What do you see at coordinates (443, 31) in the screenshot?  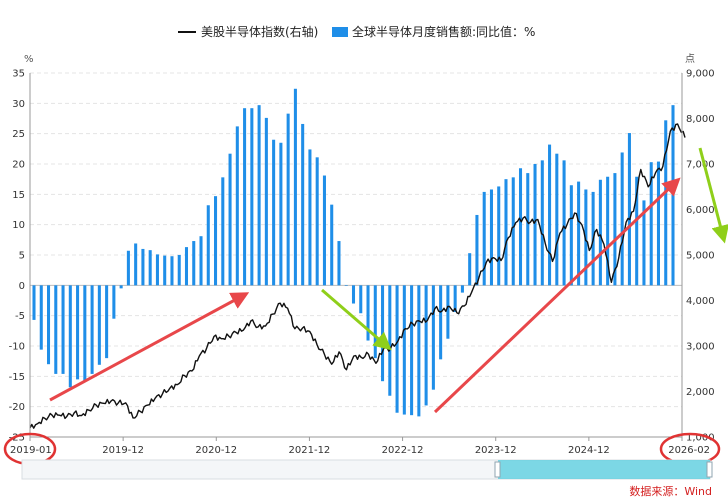 I see `legend-bar-label: 全球半导体月度销售额:同比值：%` at bounding box center [443, 31].